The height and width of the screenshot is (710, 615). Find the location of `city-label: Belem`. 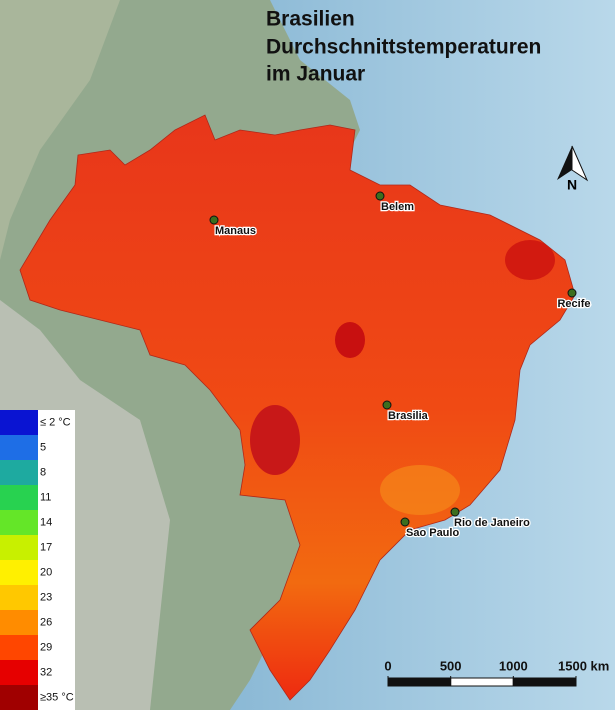

city-label: Belem is located at coordinates (397, 207).